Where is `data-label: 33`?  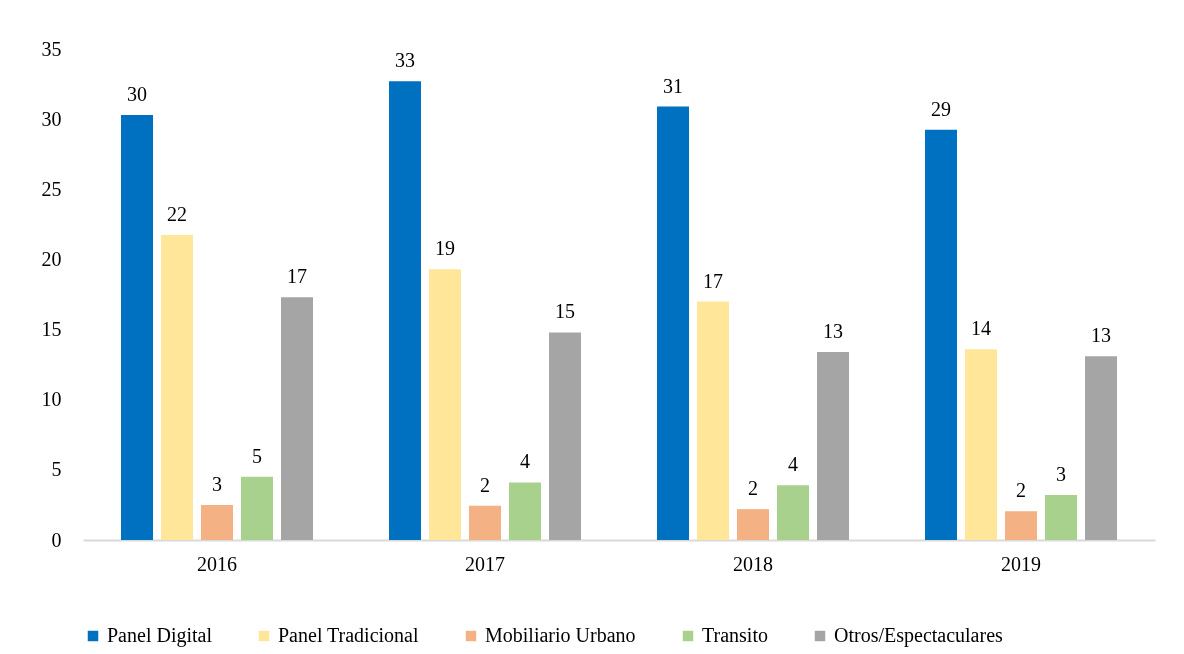
data-label: 33 is located at coordinates (405, 60).